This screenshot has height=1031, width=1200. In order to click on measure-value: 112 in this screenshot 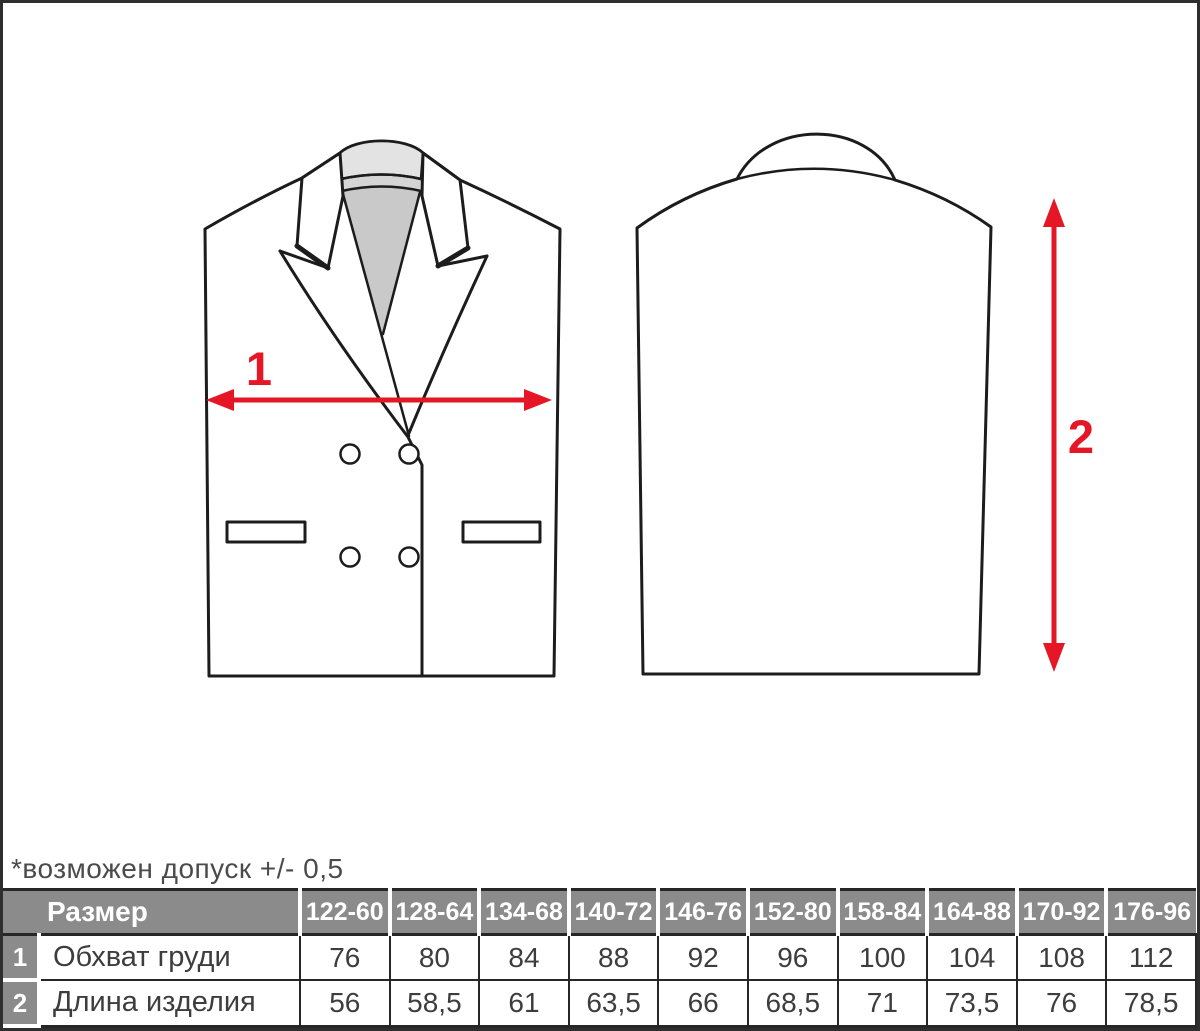, I will do `click(1151, 957)`.